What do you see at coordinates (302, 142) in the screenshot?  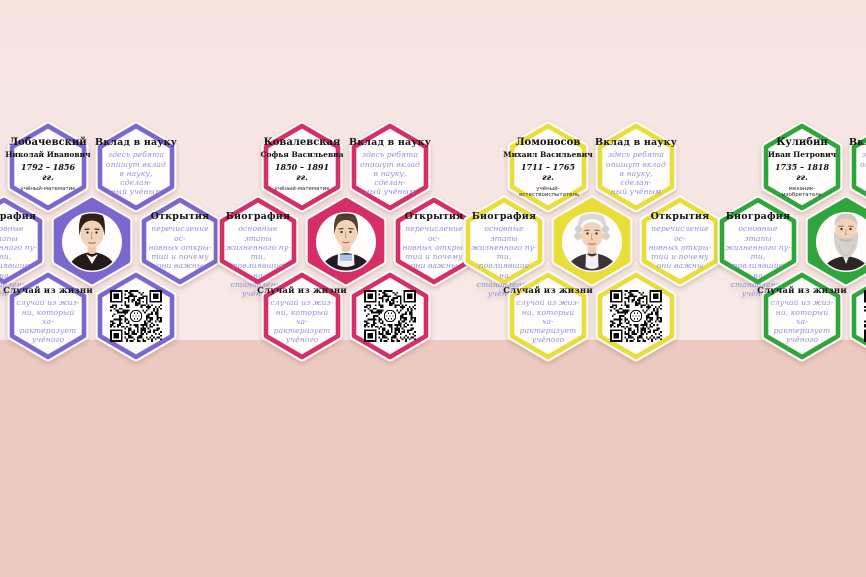 I see `scientist-surname: Ковалевская` at bounding box center [302, 142].